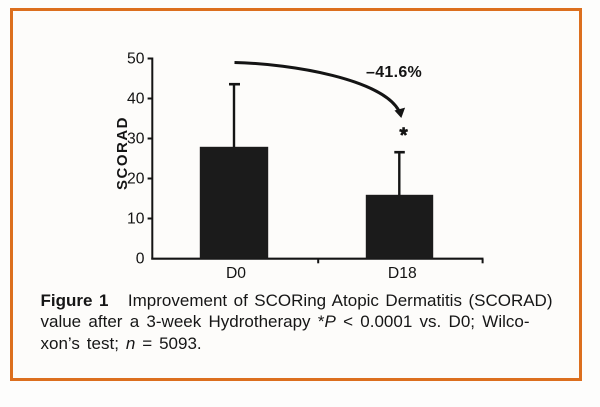 The height and width of the screenshot is (407, 600). What do you see at coordinates (402, 273) in the screenshot?
I see `svg-text: D18` at bounding box center [402, 273].